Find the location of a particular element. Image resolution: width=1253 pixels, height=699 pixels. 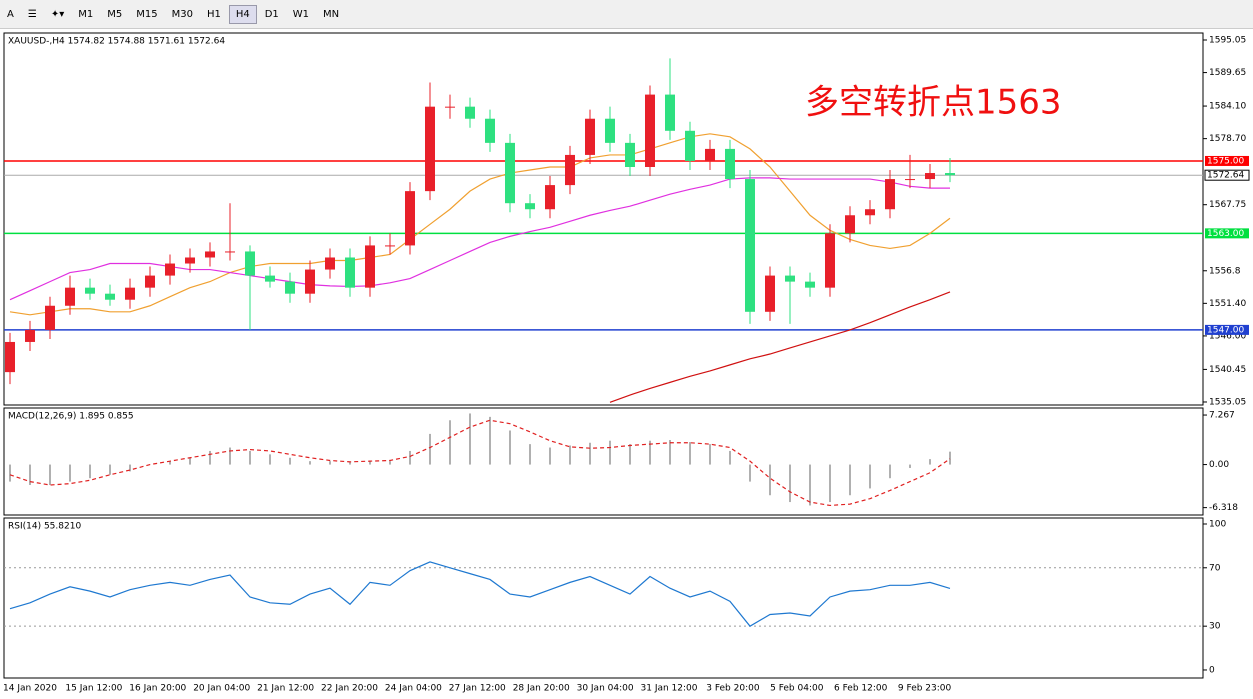

pane-title: MACD(12,26,9) 1.895 0.855 is located at coordinates (71, 417).